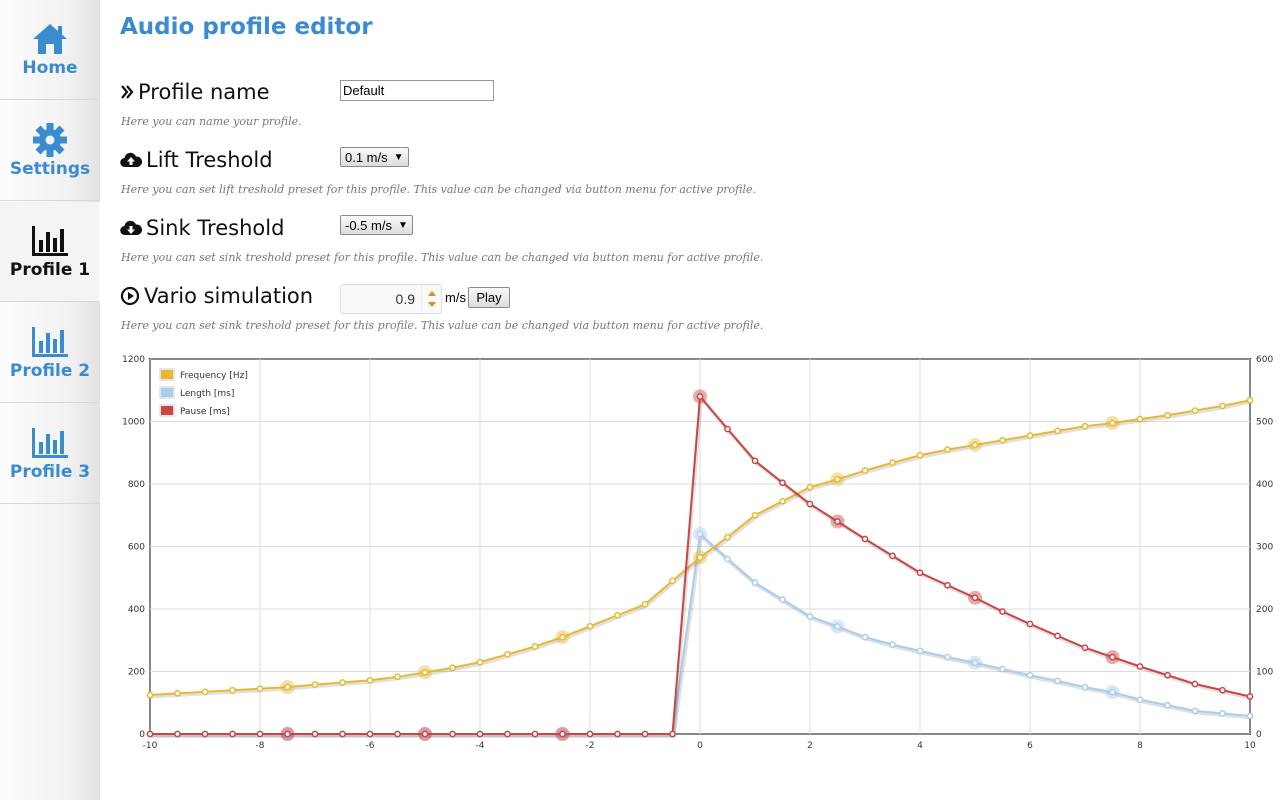 This screenshot has height=800, width=1280. I want to click on profile-name-input, so click(417, 90).